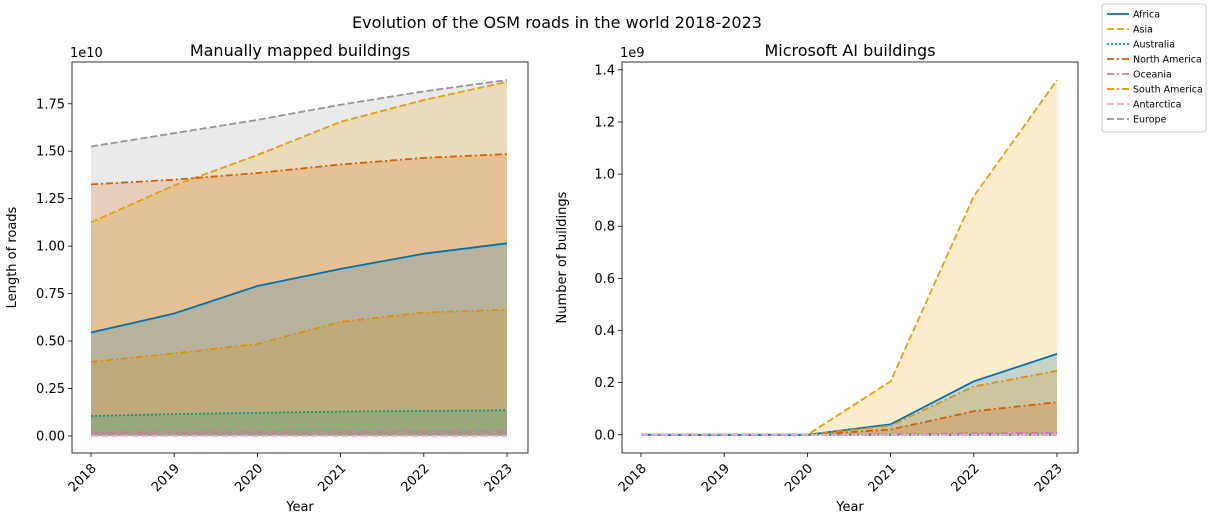 This screenshot has height=524, width=1212. Describe the element at coordinates (50, 294) in the screenshot. I see `y-tick-label: 0.75` at that location.